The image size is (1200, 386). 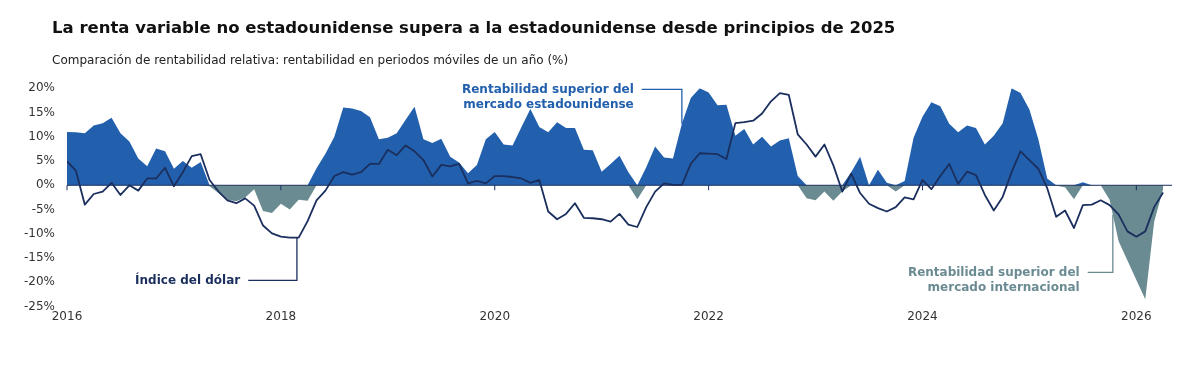 I want to click on x-tick-label: 2020, so click(x=495, y=315).